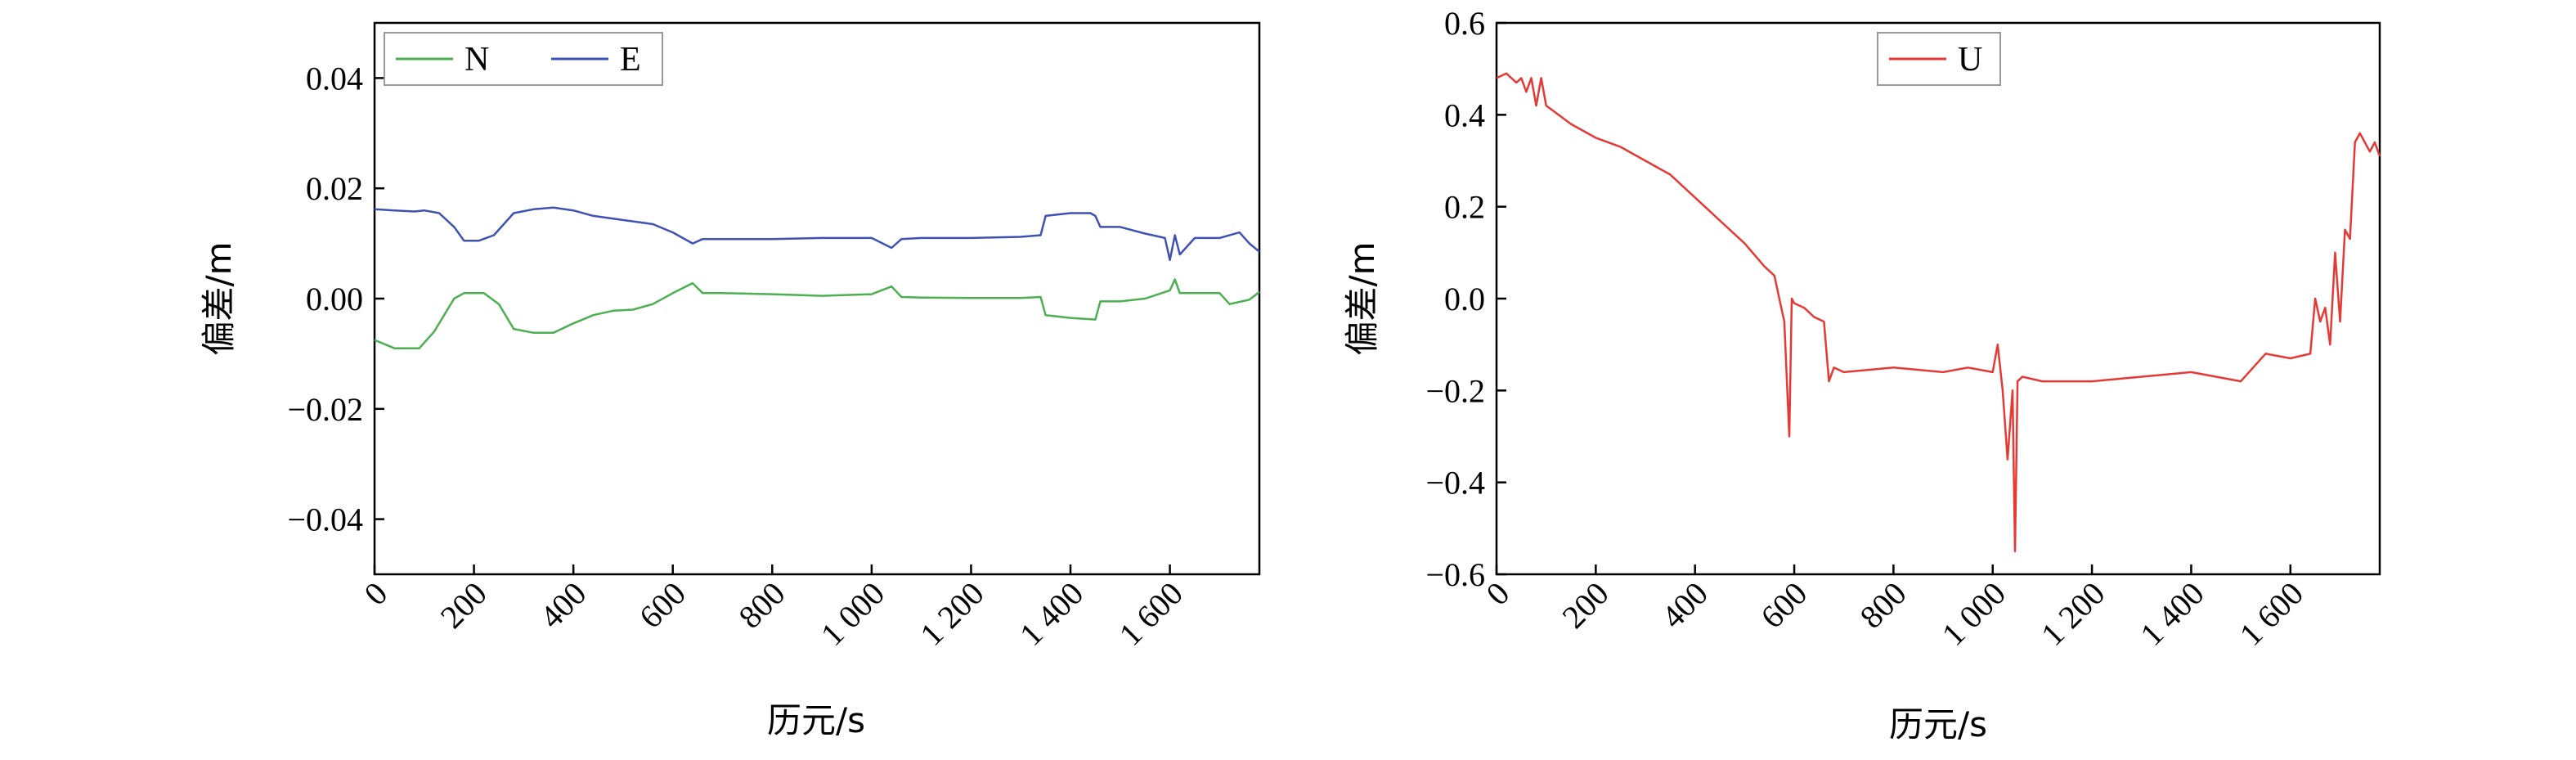  Describe the element at coordinates (1938, 724) in the screenshot. I see `x-axis-title-right: 历元/s` at that location.